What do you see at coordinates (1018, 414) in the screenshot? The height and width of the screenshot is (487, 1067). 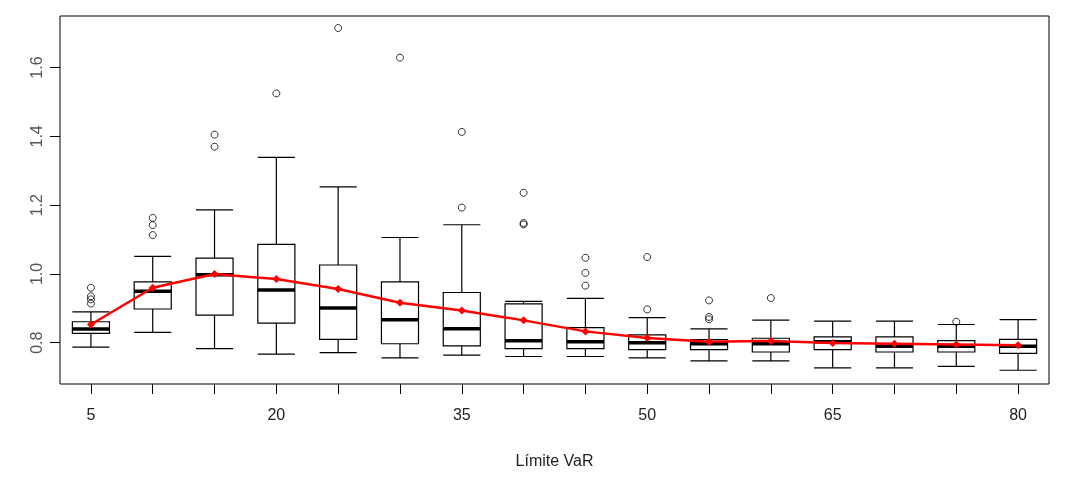 I see `x-tick-label: 80` at bounding box center [1018, 414].